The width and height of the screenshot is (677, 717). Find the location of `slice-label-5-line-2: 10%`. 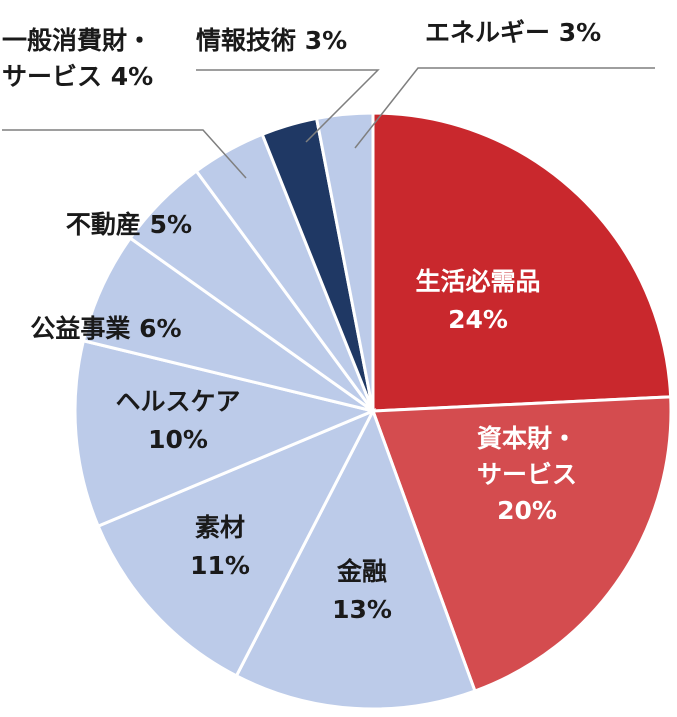

slice-label-5-line-2: 10% is located at coordinates (178, 439).